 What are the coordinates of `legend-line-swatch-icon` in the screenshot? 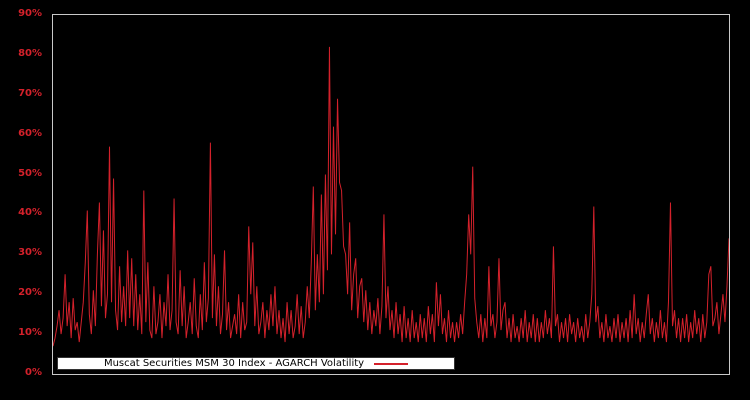 It's located at (391, 363).